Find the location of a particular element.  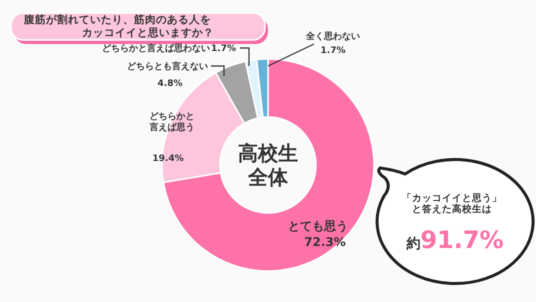

slice-label: どちらとも言えない is located at coordinates (167, 66).